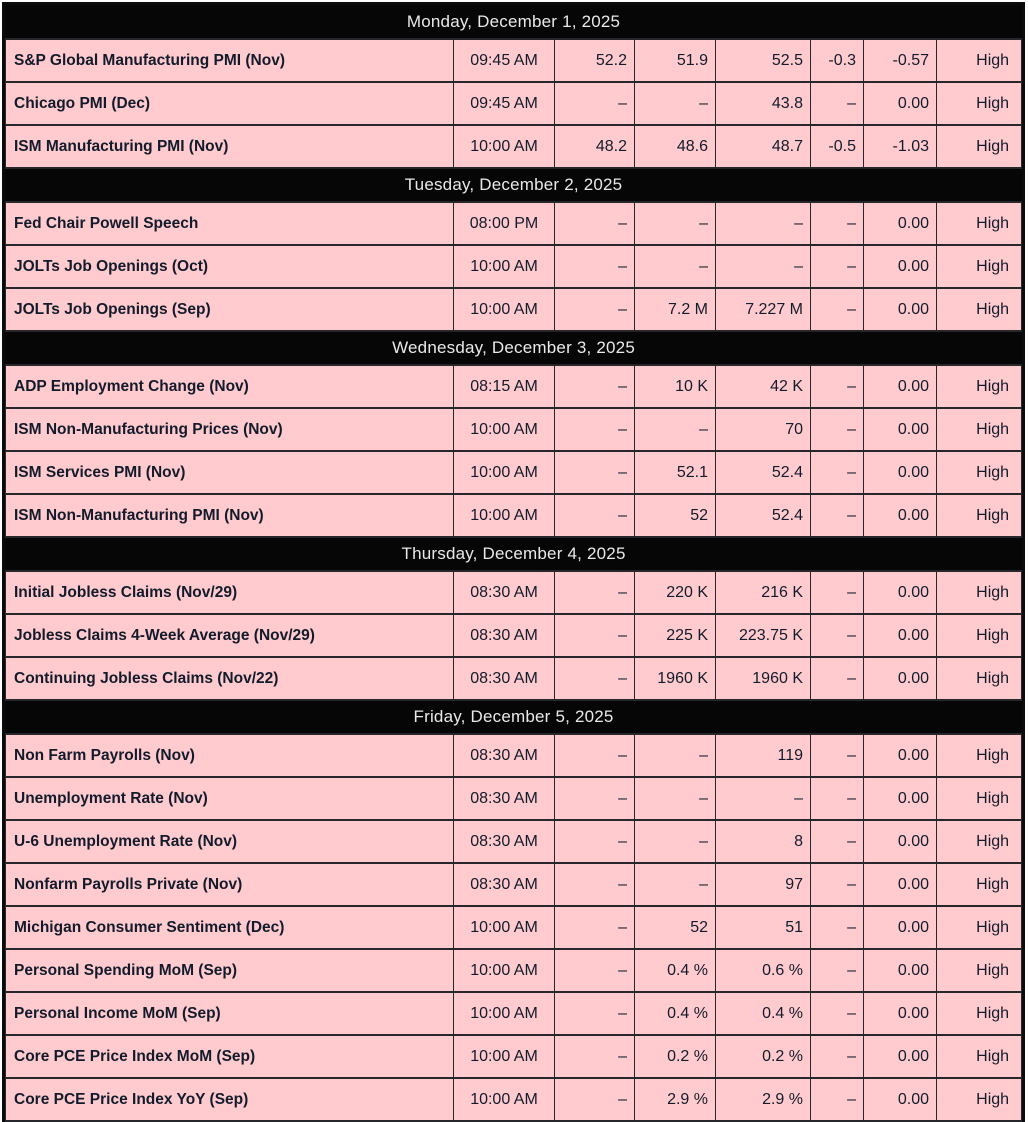 The height and width of the screenshot is (1122, 1028). I want to click on date-header-row: Friday, December 5, 2025, so click(513, 717).